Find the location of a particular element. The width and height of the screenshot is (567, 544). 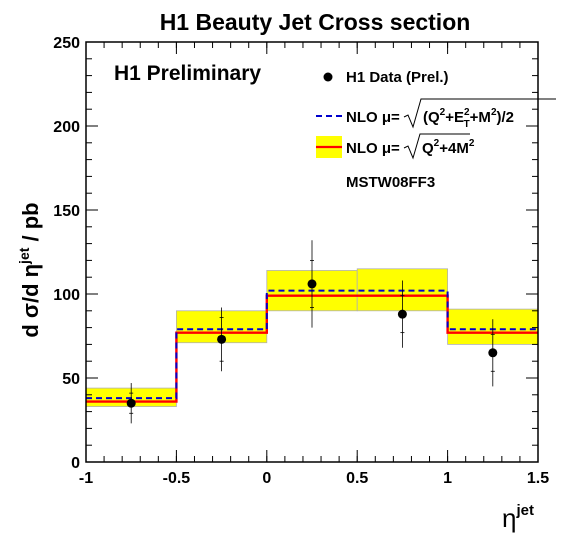

nlo1-f-c: +M is located at coordinates (480, 117).